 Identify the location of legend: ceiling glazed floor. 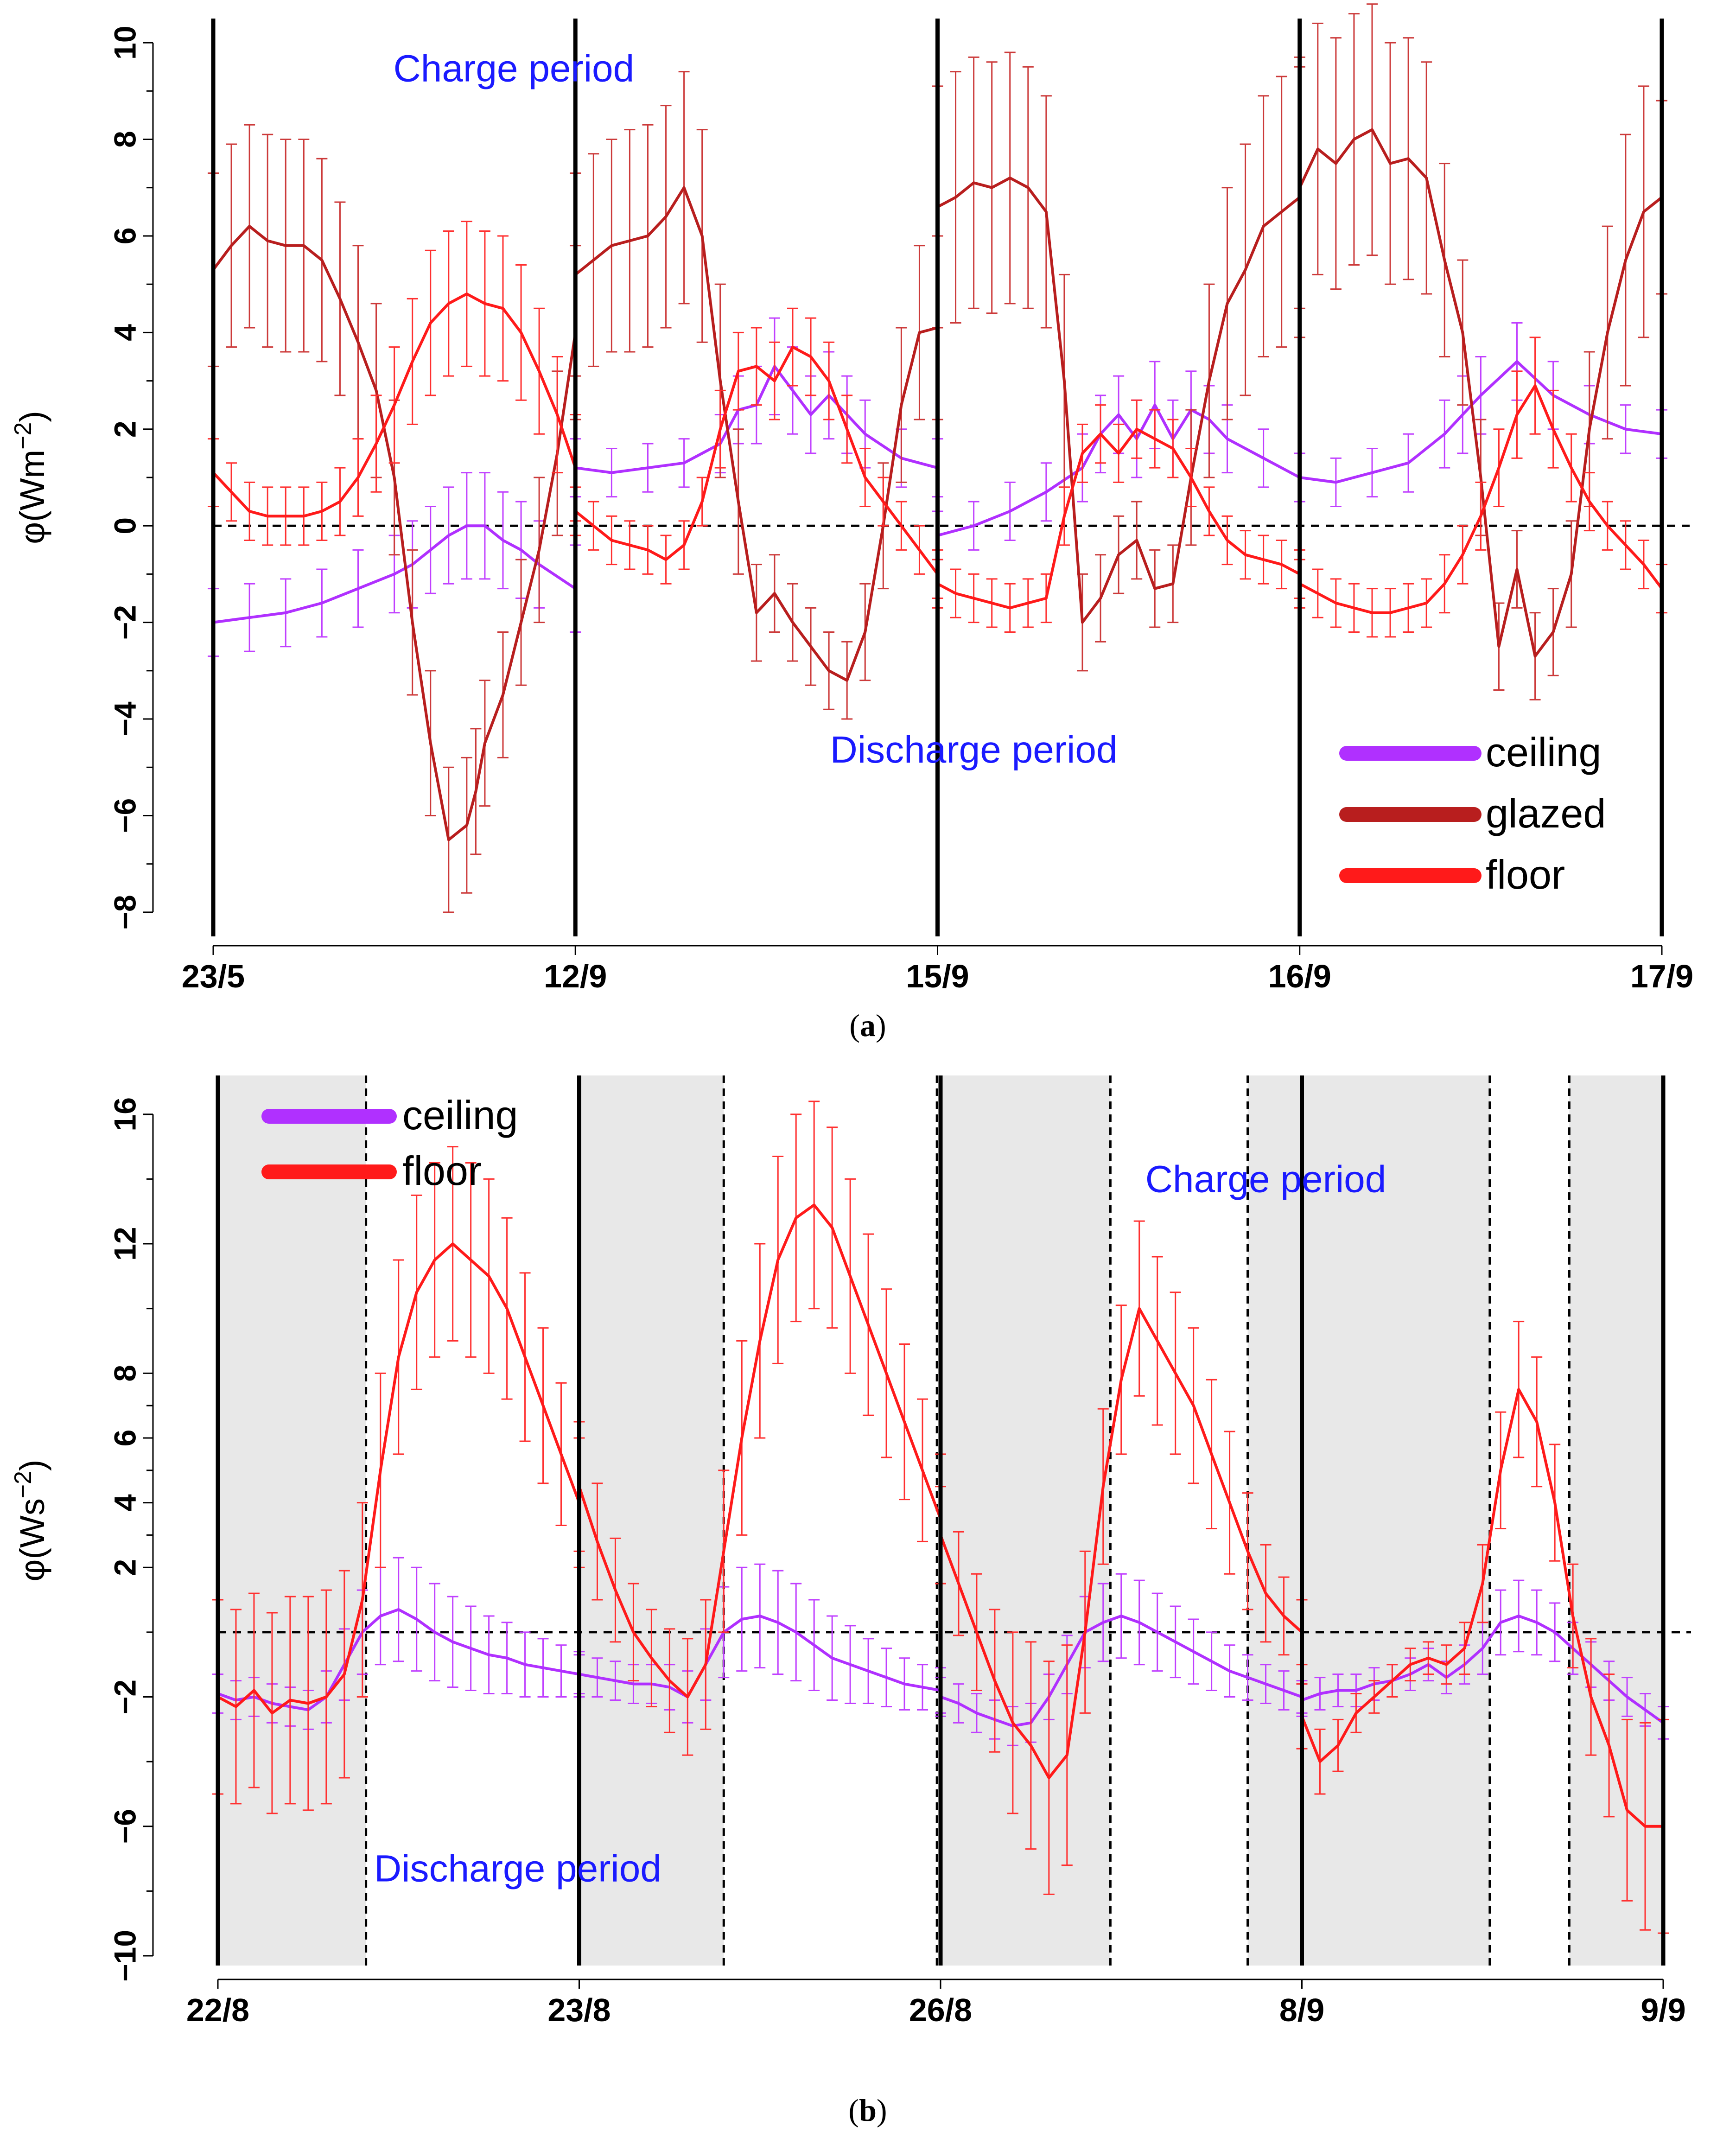
(1472, 813).